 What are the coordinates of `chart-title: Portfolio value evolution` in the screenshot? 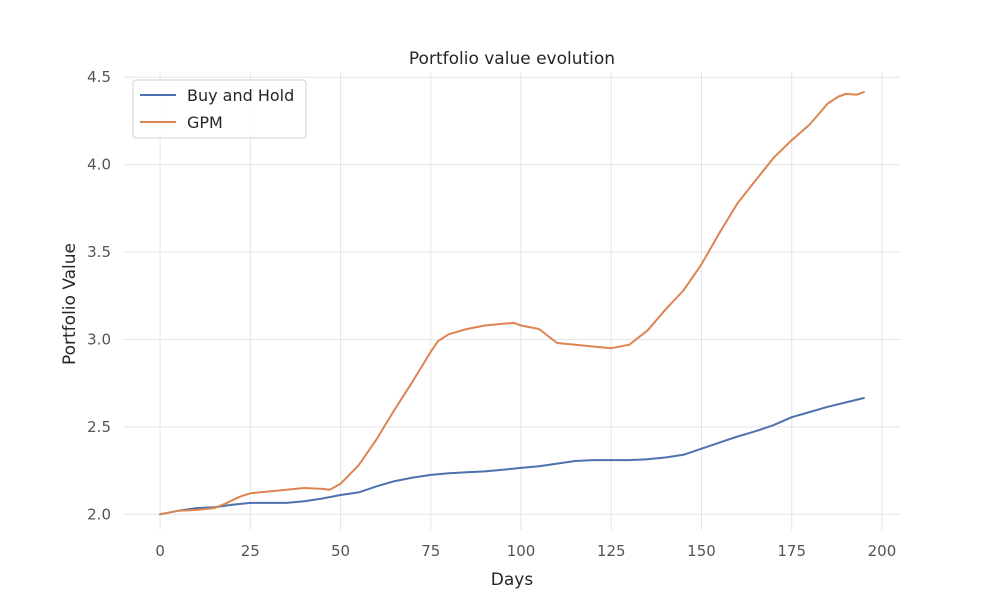 It's located at (512, 59).